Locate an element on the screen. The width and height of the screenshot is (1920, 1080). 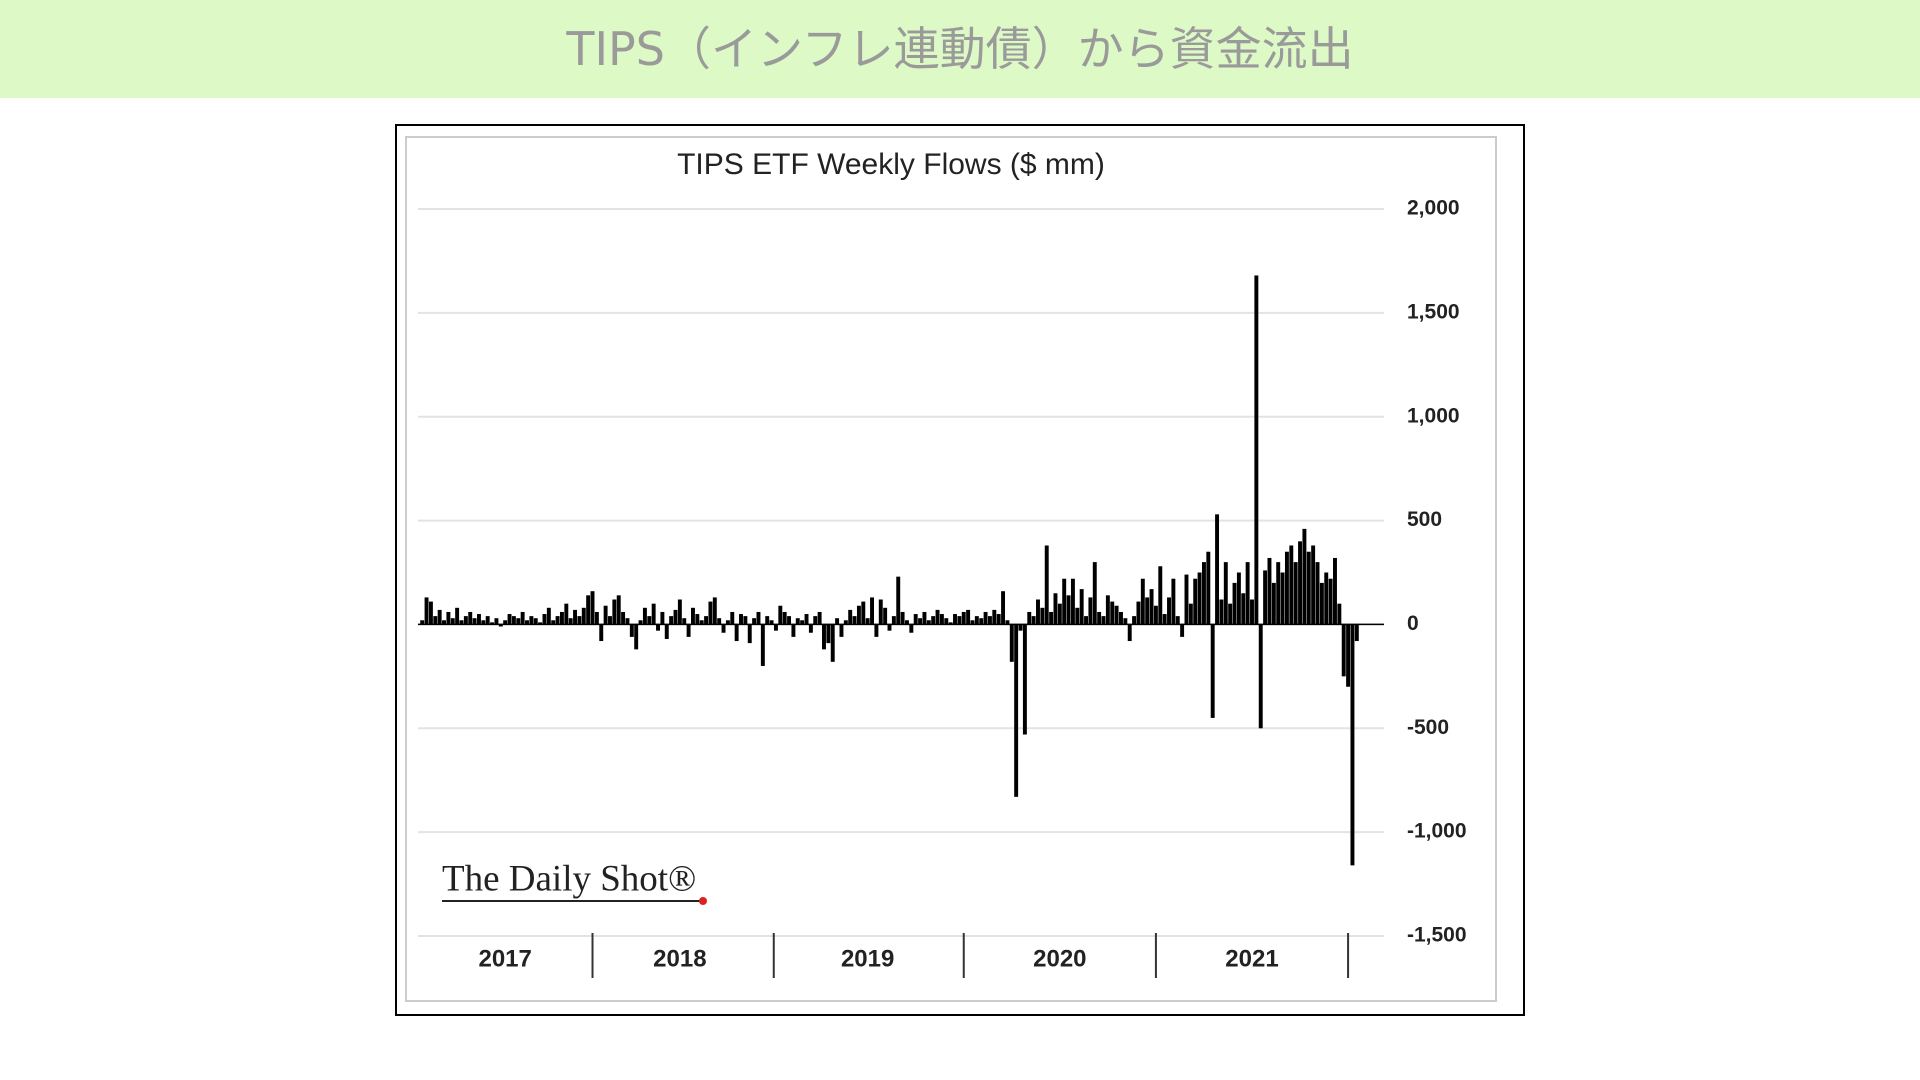
watermark-dot is located at coordinates (703, 901).